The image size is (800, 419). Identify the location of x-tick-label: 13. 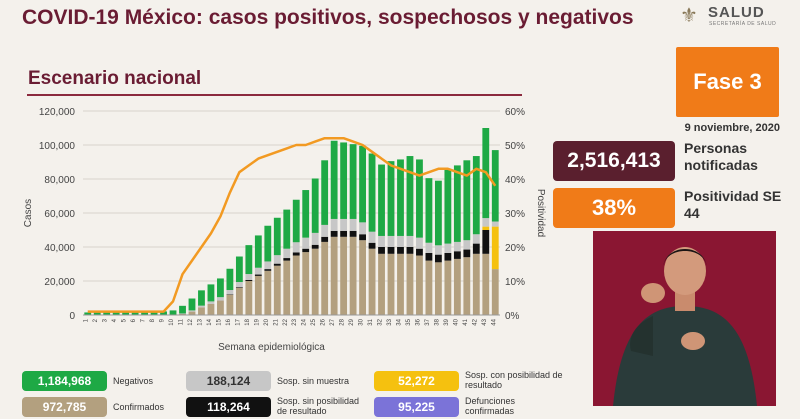
(200, 321).